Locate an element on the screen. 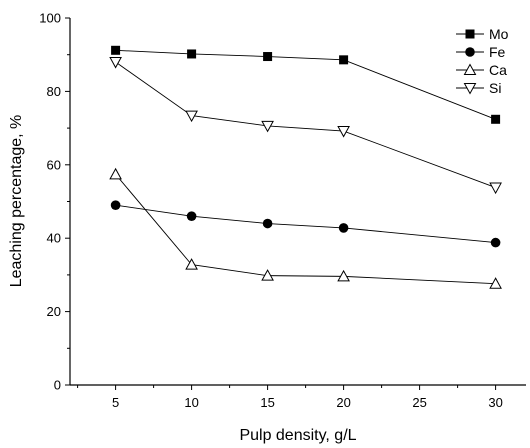 This screenshot has height=448, width=530. y-tick-label: 0 is located at coordinates (57, 385).